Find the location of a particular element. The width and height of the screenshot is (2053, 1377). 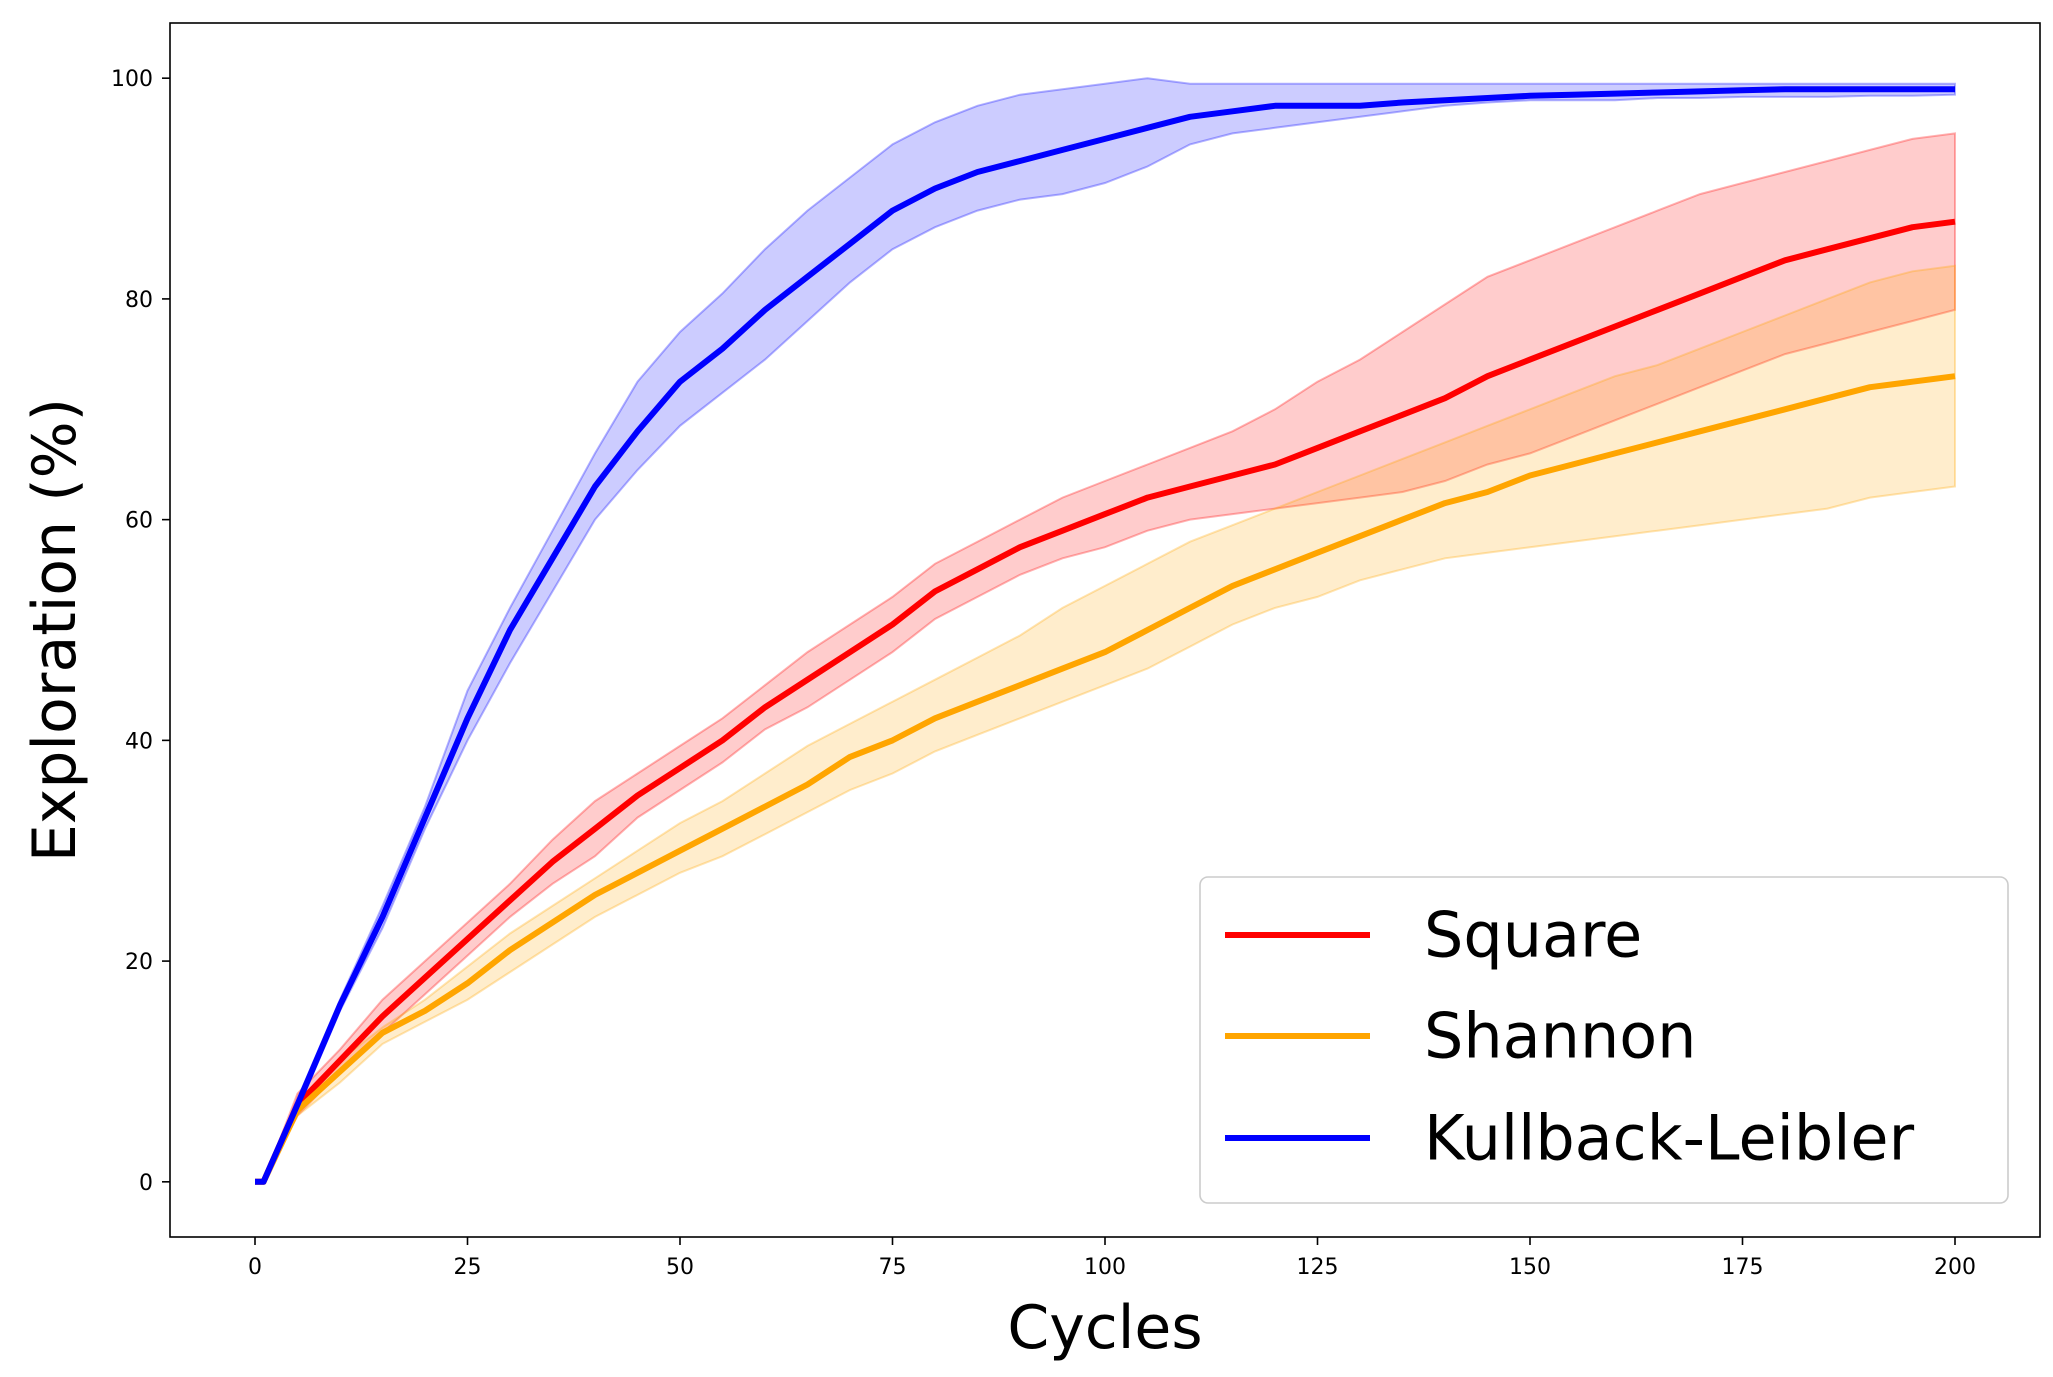

legend-label-0: Square is located at coordinates (1533, 935).